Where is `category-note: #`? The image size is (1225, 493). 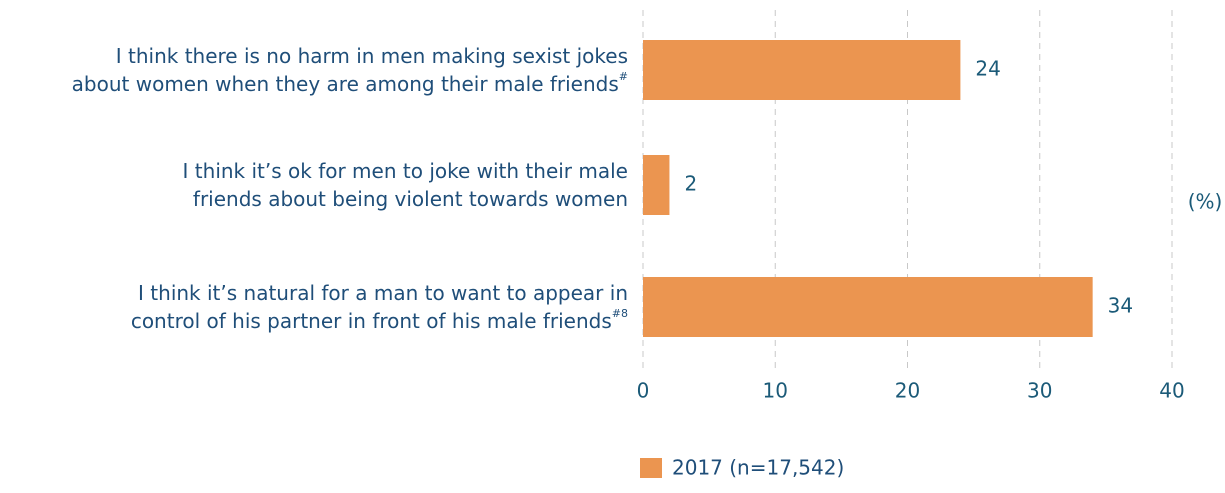
category-note: # is located at coordinates (623, 76).